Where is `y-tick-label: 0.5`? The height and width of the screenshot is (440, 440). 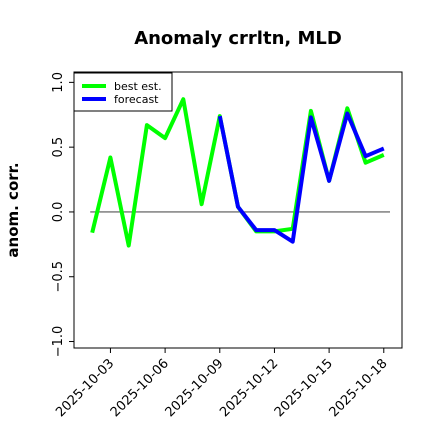 y-tick-label: 0.5 is located at coordinates (58, 147).